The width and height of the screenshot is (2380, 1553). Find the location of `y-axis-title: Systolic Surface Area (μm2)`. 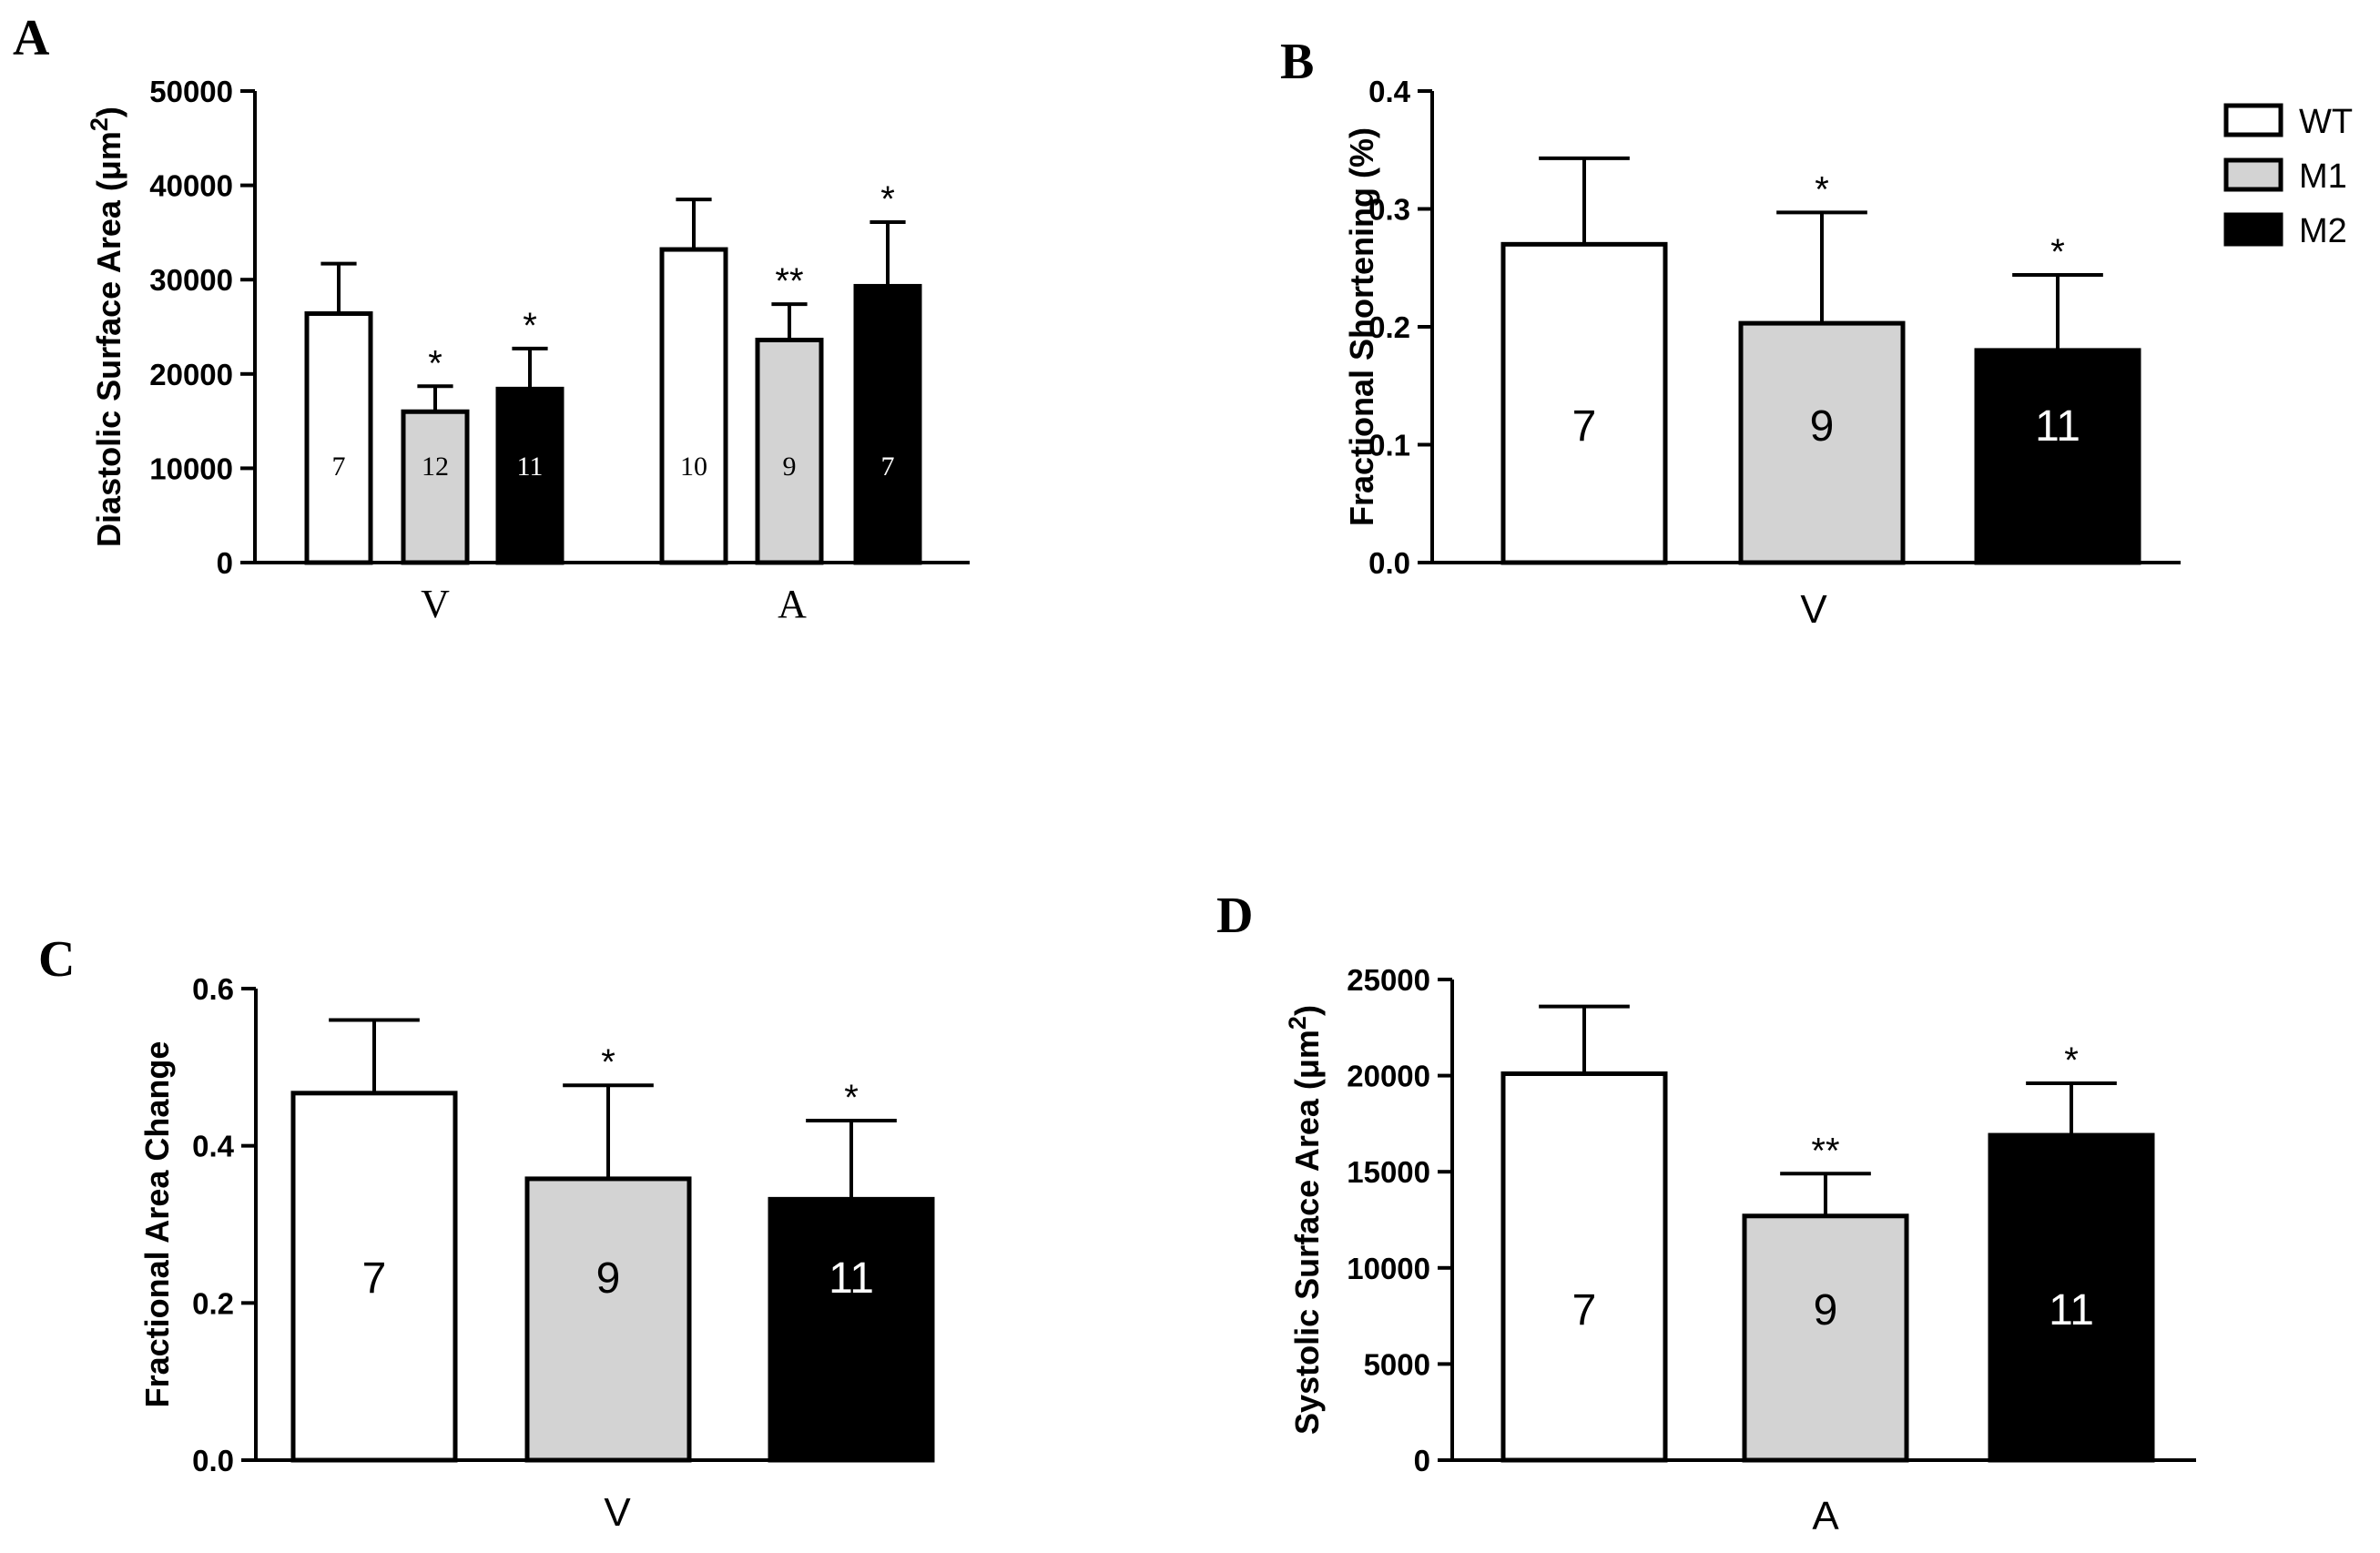

y-axis-title: Systolic Surface Area (μm2) is located at coordinates (1305, 1220).